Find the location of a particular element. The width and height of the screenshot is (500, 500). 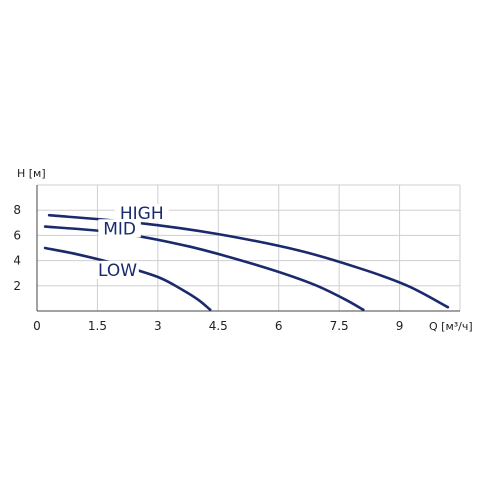

curve-label-low: LOW is located at coordinates (117, 271).